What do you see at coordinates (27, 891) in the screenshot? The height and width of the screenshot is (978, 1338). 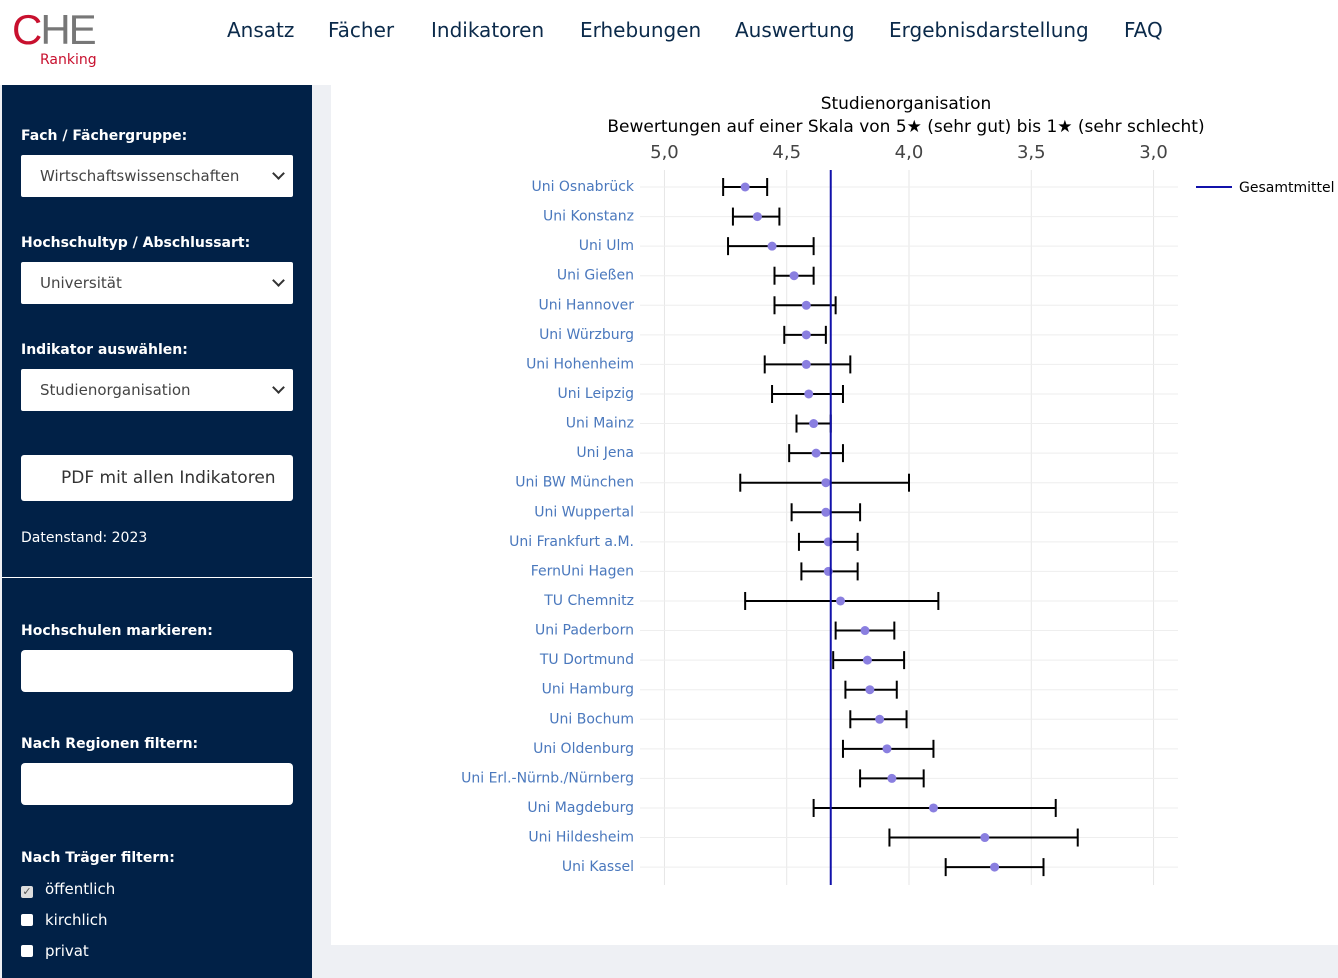 I see `checkbox-box: ✓` at bounding box center [27, 891].